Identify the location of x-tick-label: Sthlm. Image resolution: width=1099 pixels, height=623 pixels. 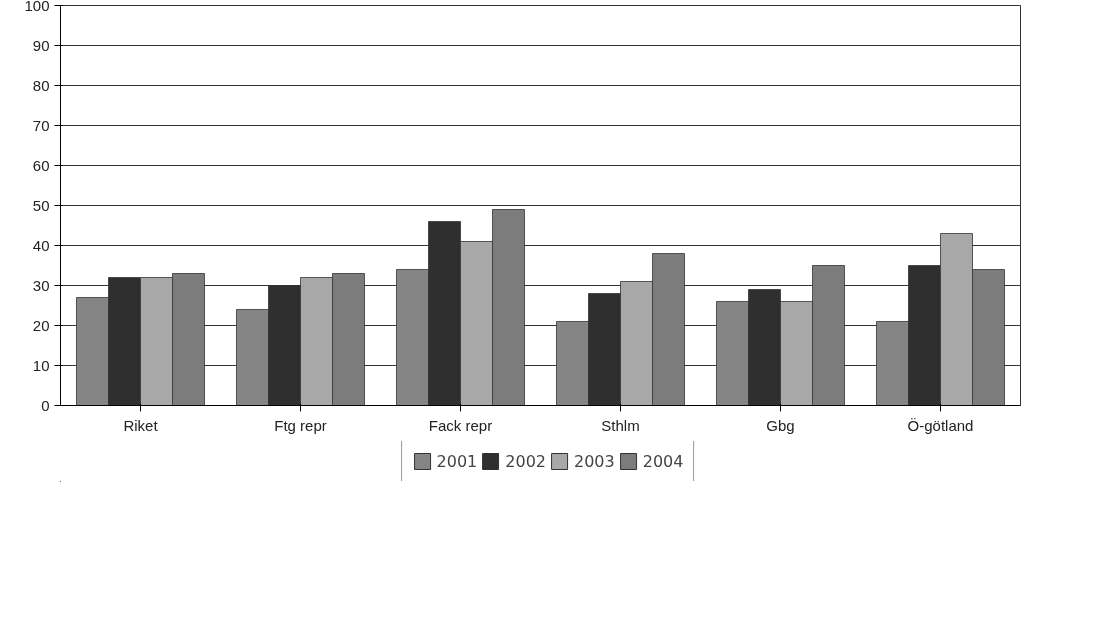
(620, 425).